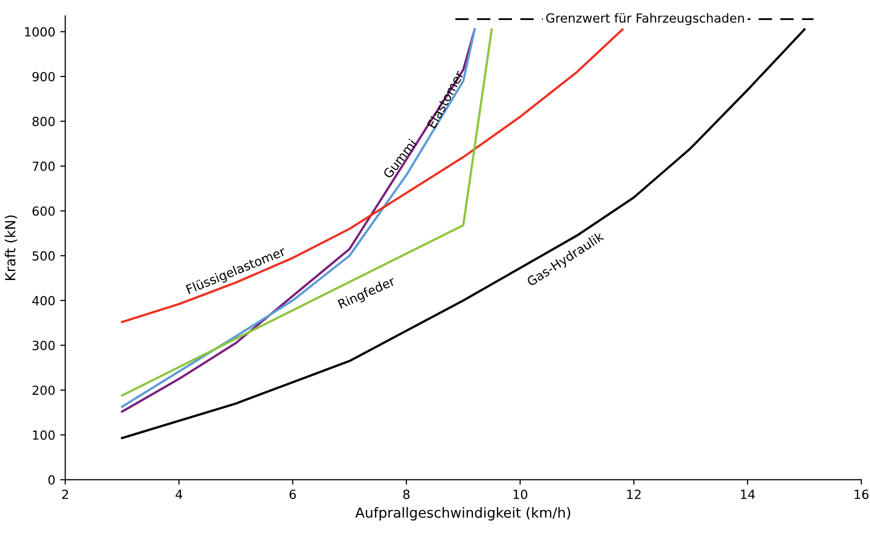 The image size is (870, 533). What do you see at coordinates (861, 495) in the screenshot?
I see `x-tick-label: 16` at bounding box center [861, 495].